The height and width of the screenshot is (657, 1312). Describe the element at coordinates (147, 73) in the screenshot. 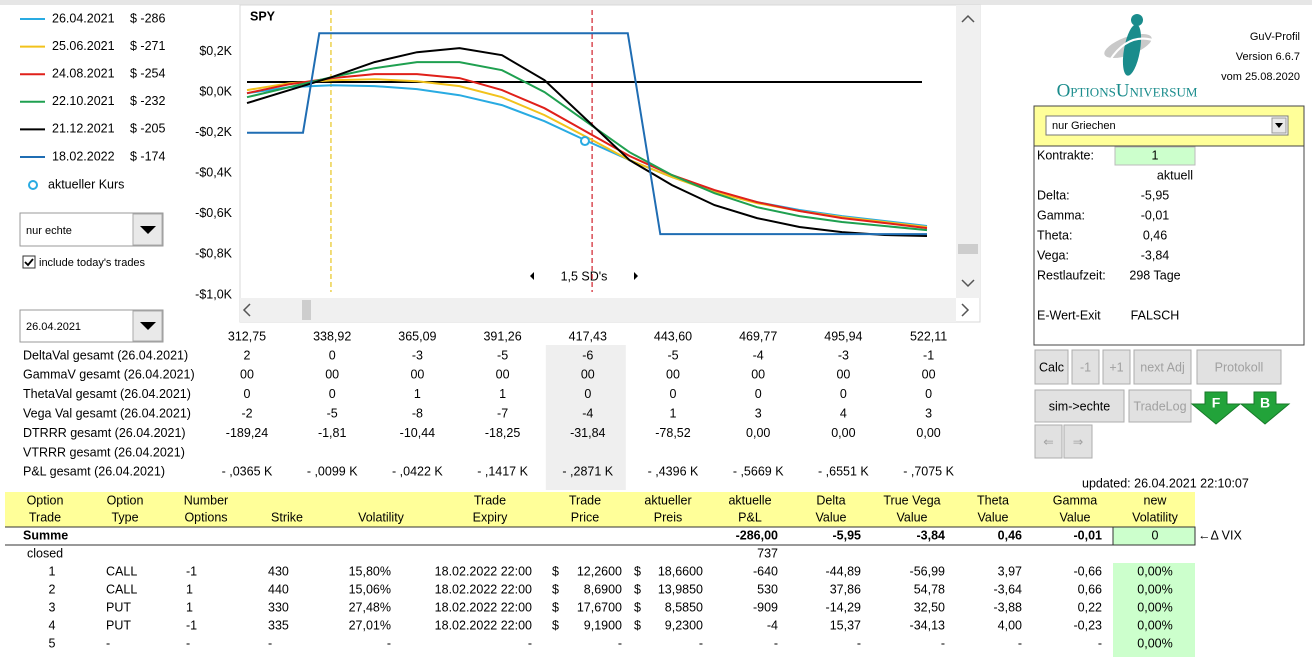

I see `legend-value: $ -254` at that location.